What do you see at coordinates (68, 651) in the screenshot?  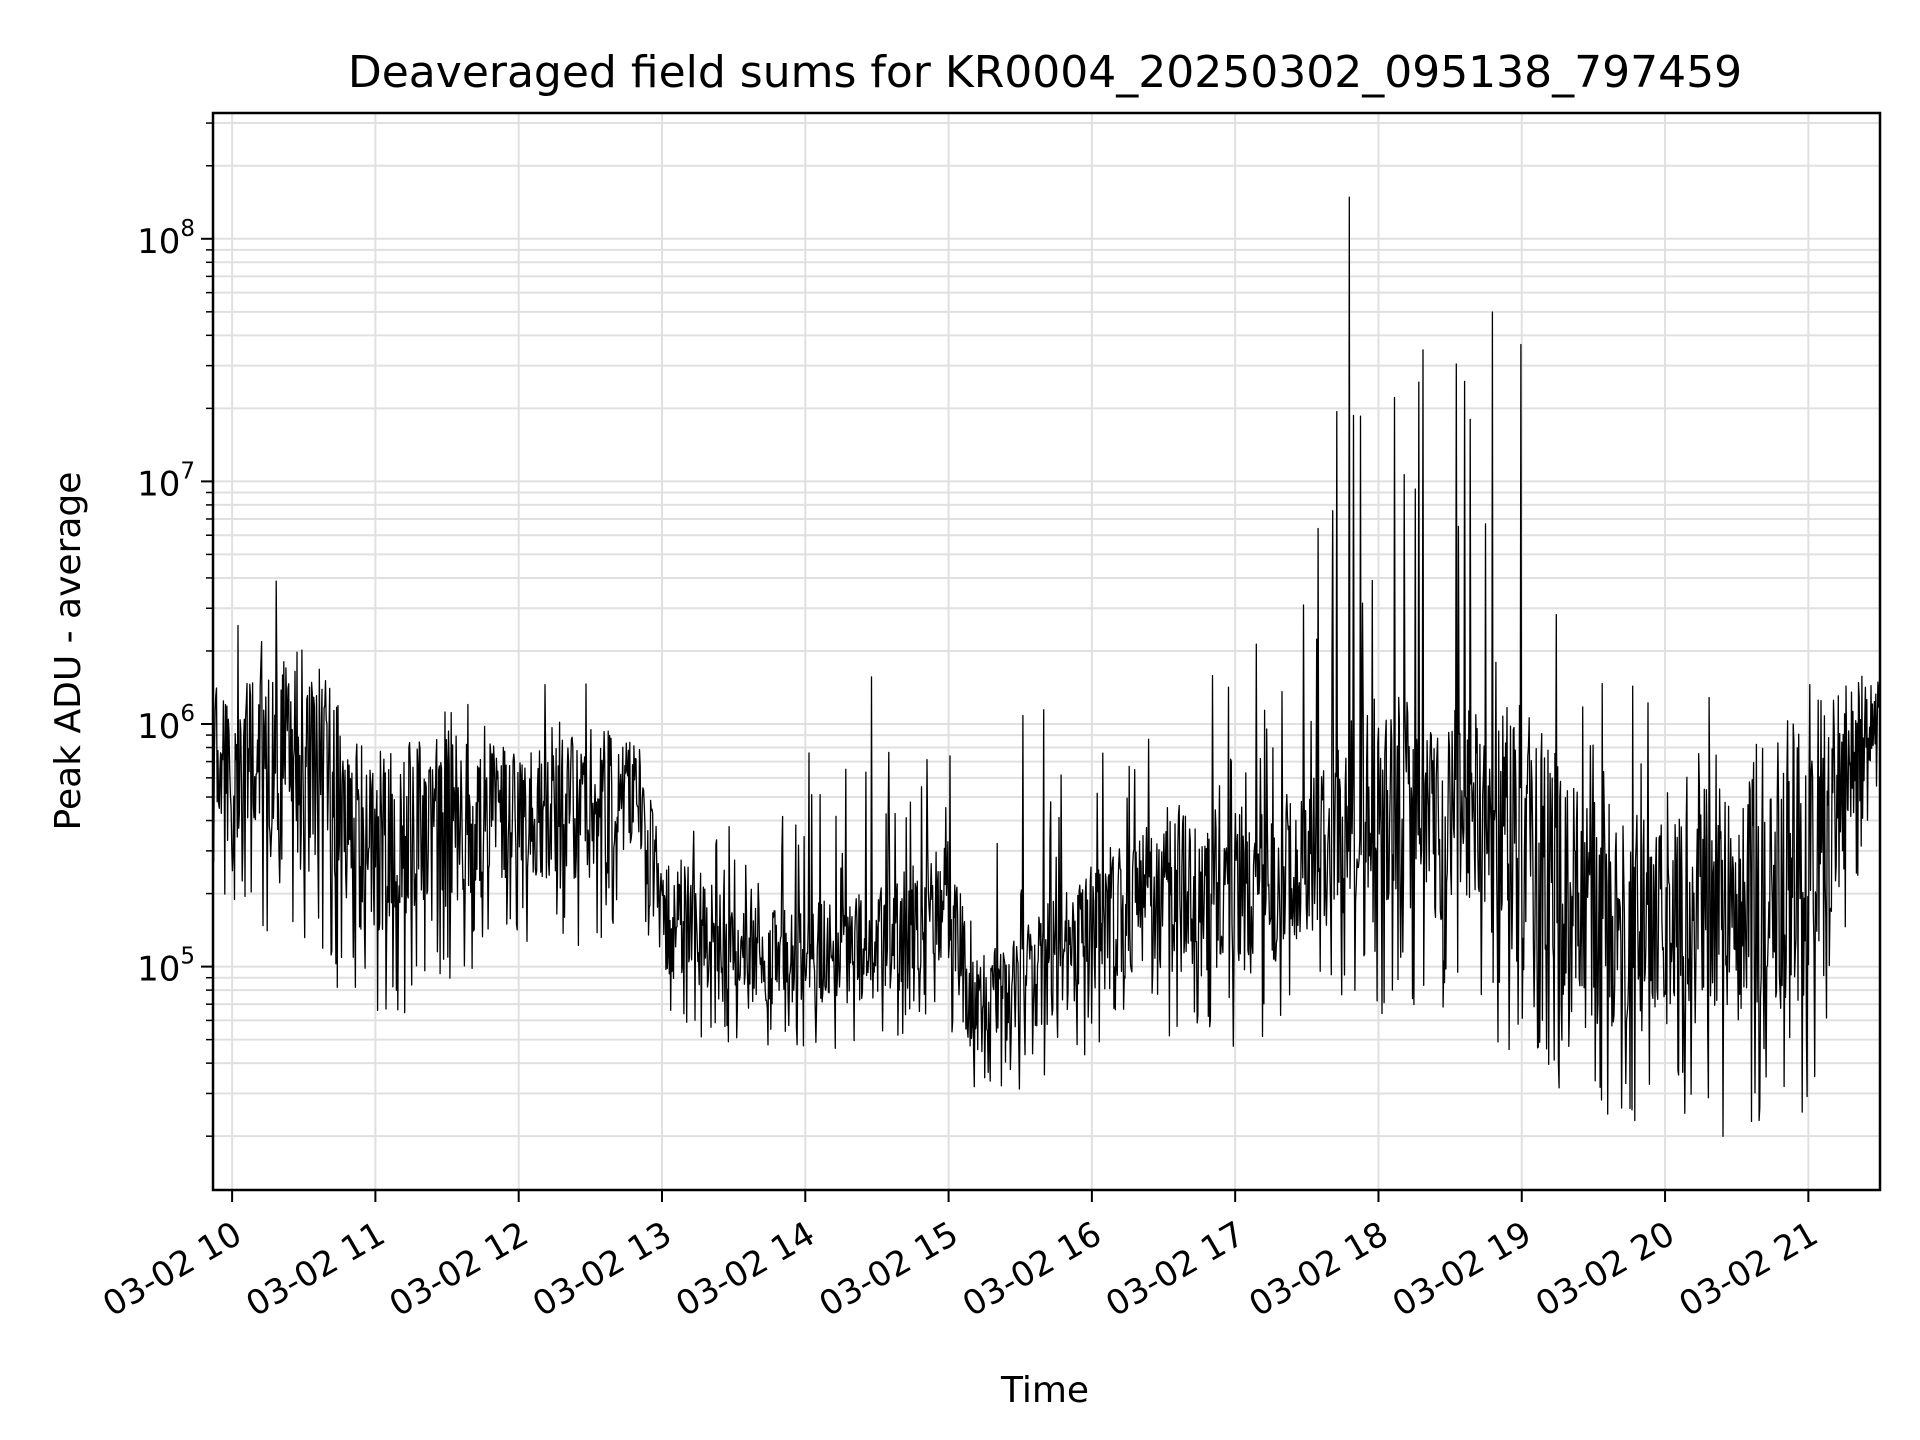 I see `y-axis-label: Peak ADU - average` at bounding box center [68, 651].